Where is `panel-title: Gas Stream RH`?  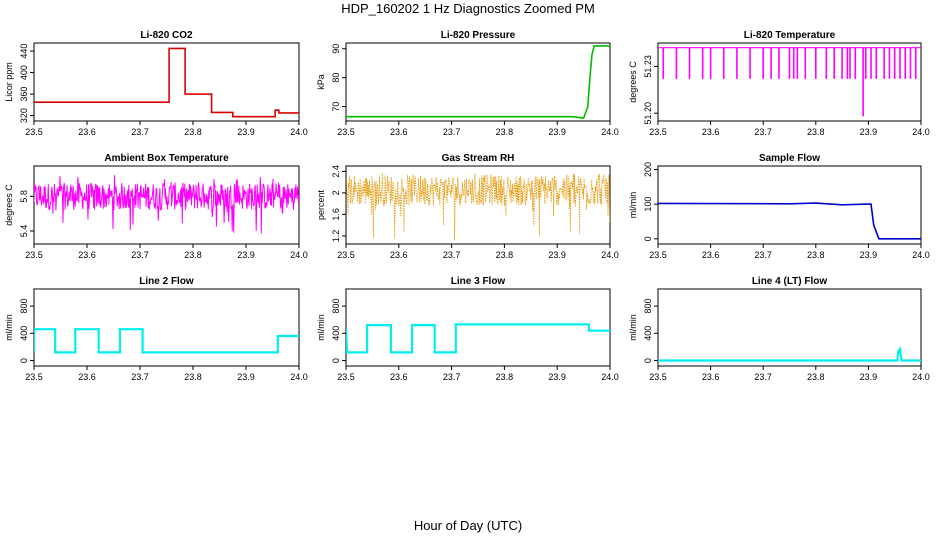
panel-title: Gas Stream RH is located at coordinates (478, 158).